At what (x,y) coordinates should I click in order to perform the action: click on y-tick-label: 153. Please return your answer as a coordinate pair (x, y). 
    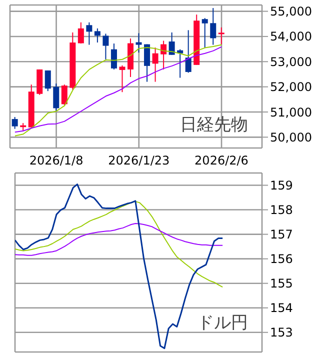
    Looking at the image, I should click on (281, 333).